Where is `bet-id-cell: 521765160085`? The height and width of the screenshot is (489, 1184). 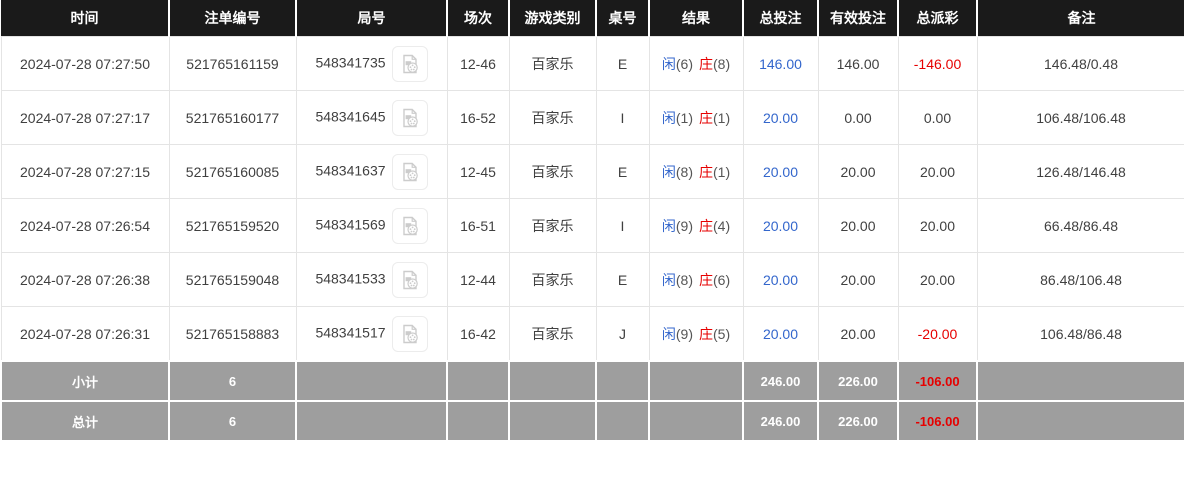
bet-id-cell: 521765160085 is located at coordinates (232, 171).